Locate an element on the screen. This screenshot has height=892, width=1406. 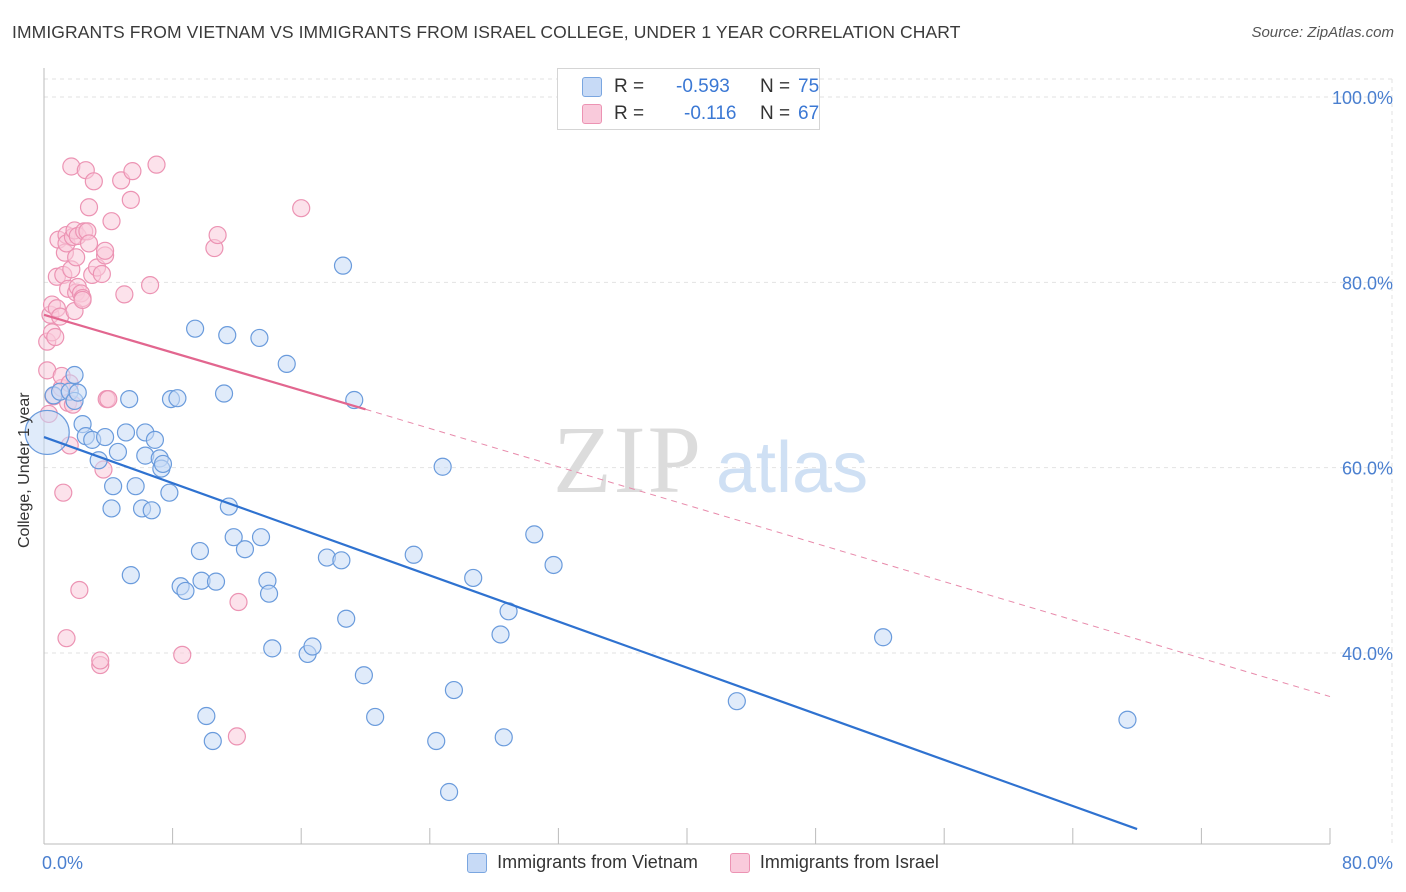
y-tick-label: 100.0% is located at coordinates (1362, 98).